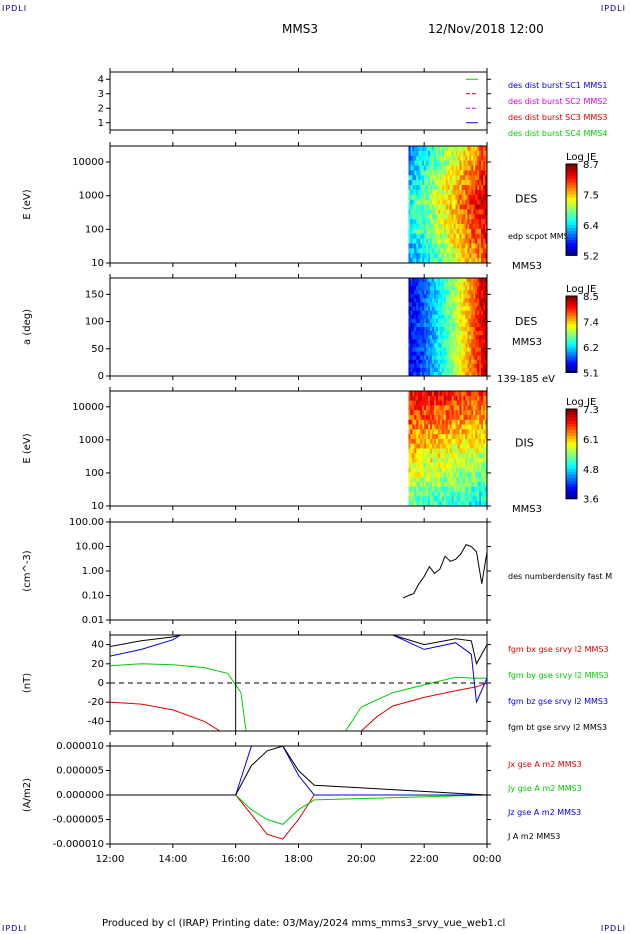 This screenshot has width=630, height=934. Describe the element at coordinates (101, 123) in the screenshot. I see `ytick-label-burst: 1` at that location.